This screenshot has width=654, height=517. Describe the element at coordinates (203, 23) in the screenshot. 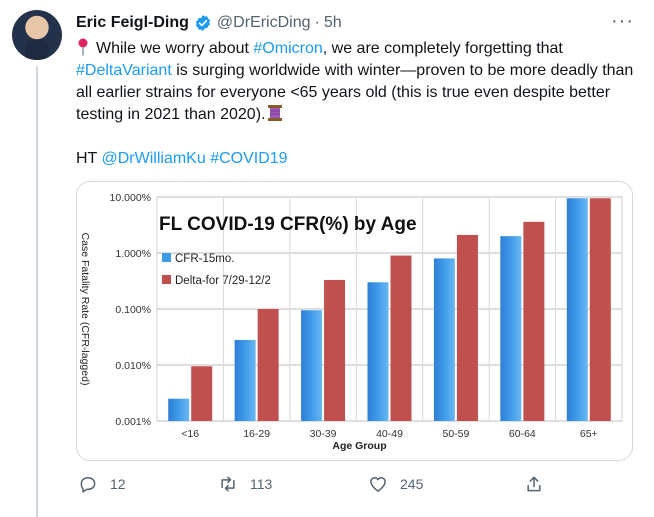

I see `verified-badge-icon` at that location.